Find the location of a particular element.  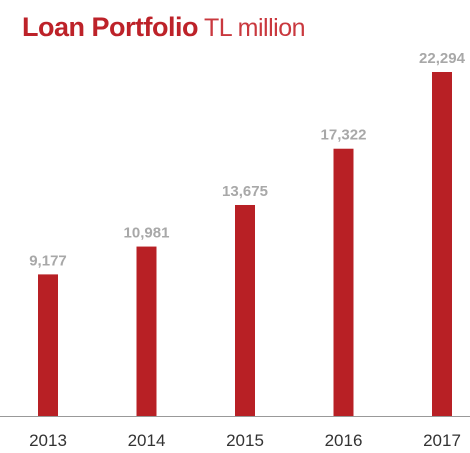

x-tick-label: 2015 is located at coordinates (245, 440).